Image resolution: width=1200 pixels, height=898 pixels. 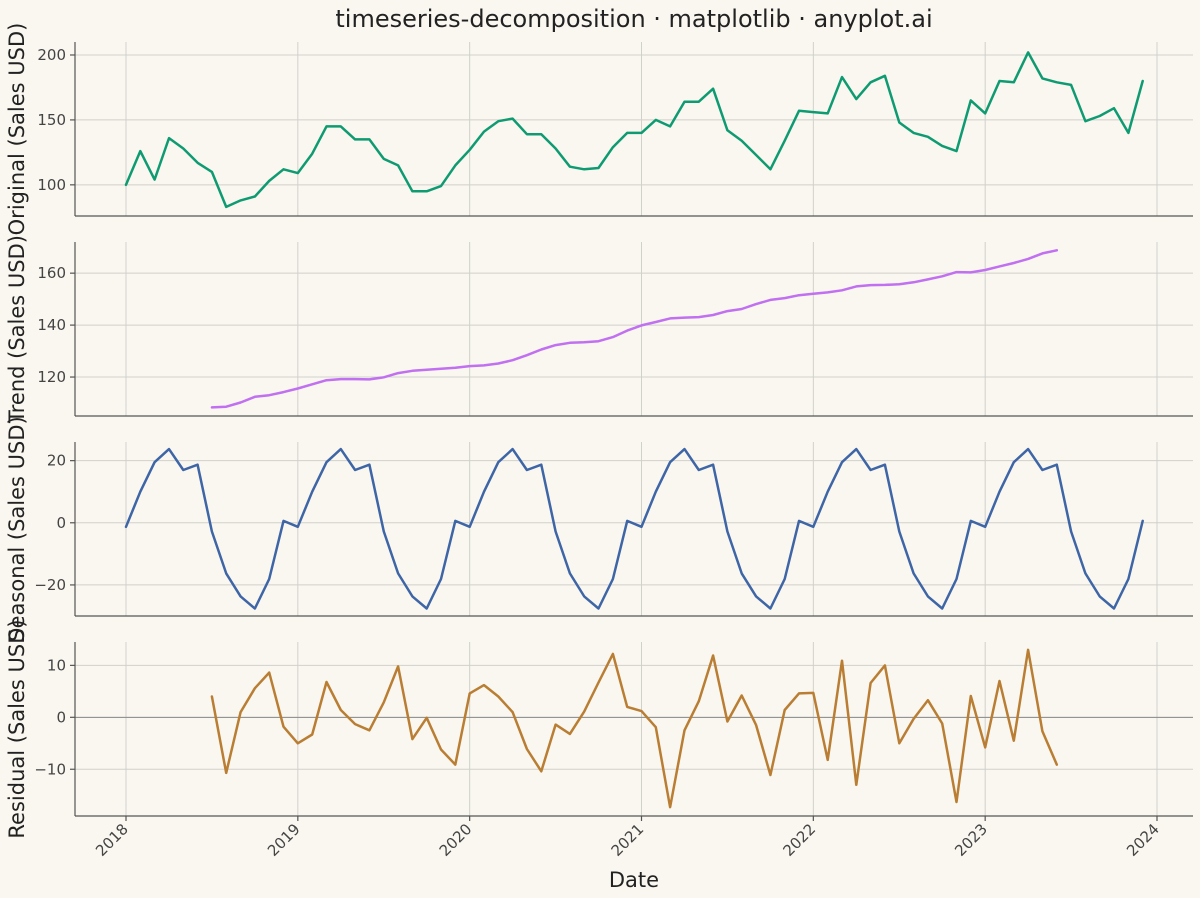 What do you see at coordinates (634, 728) in the screenshot?
I see `series-line-residual` at bounding box center [634, 728].